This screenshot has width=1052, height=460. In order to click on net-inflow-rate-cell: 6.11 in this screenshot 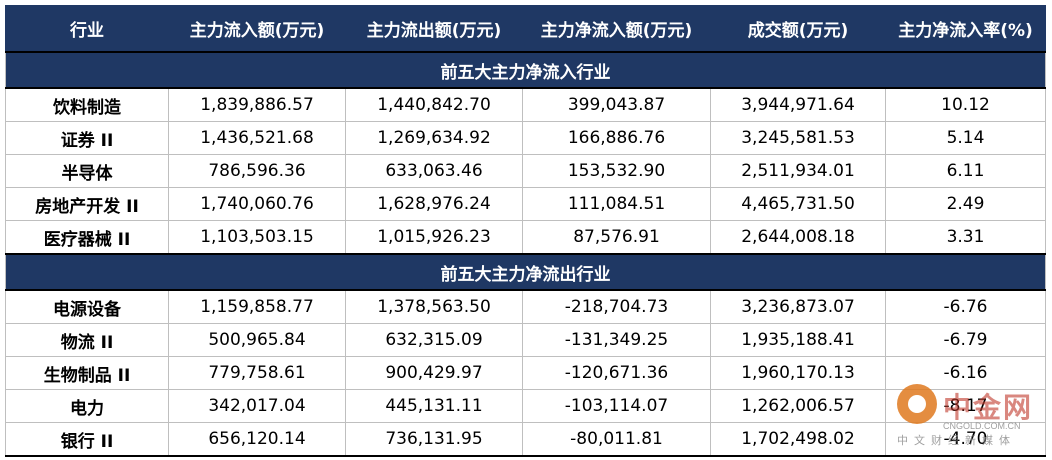, I will do `click(965, 171)`.